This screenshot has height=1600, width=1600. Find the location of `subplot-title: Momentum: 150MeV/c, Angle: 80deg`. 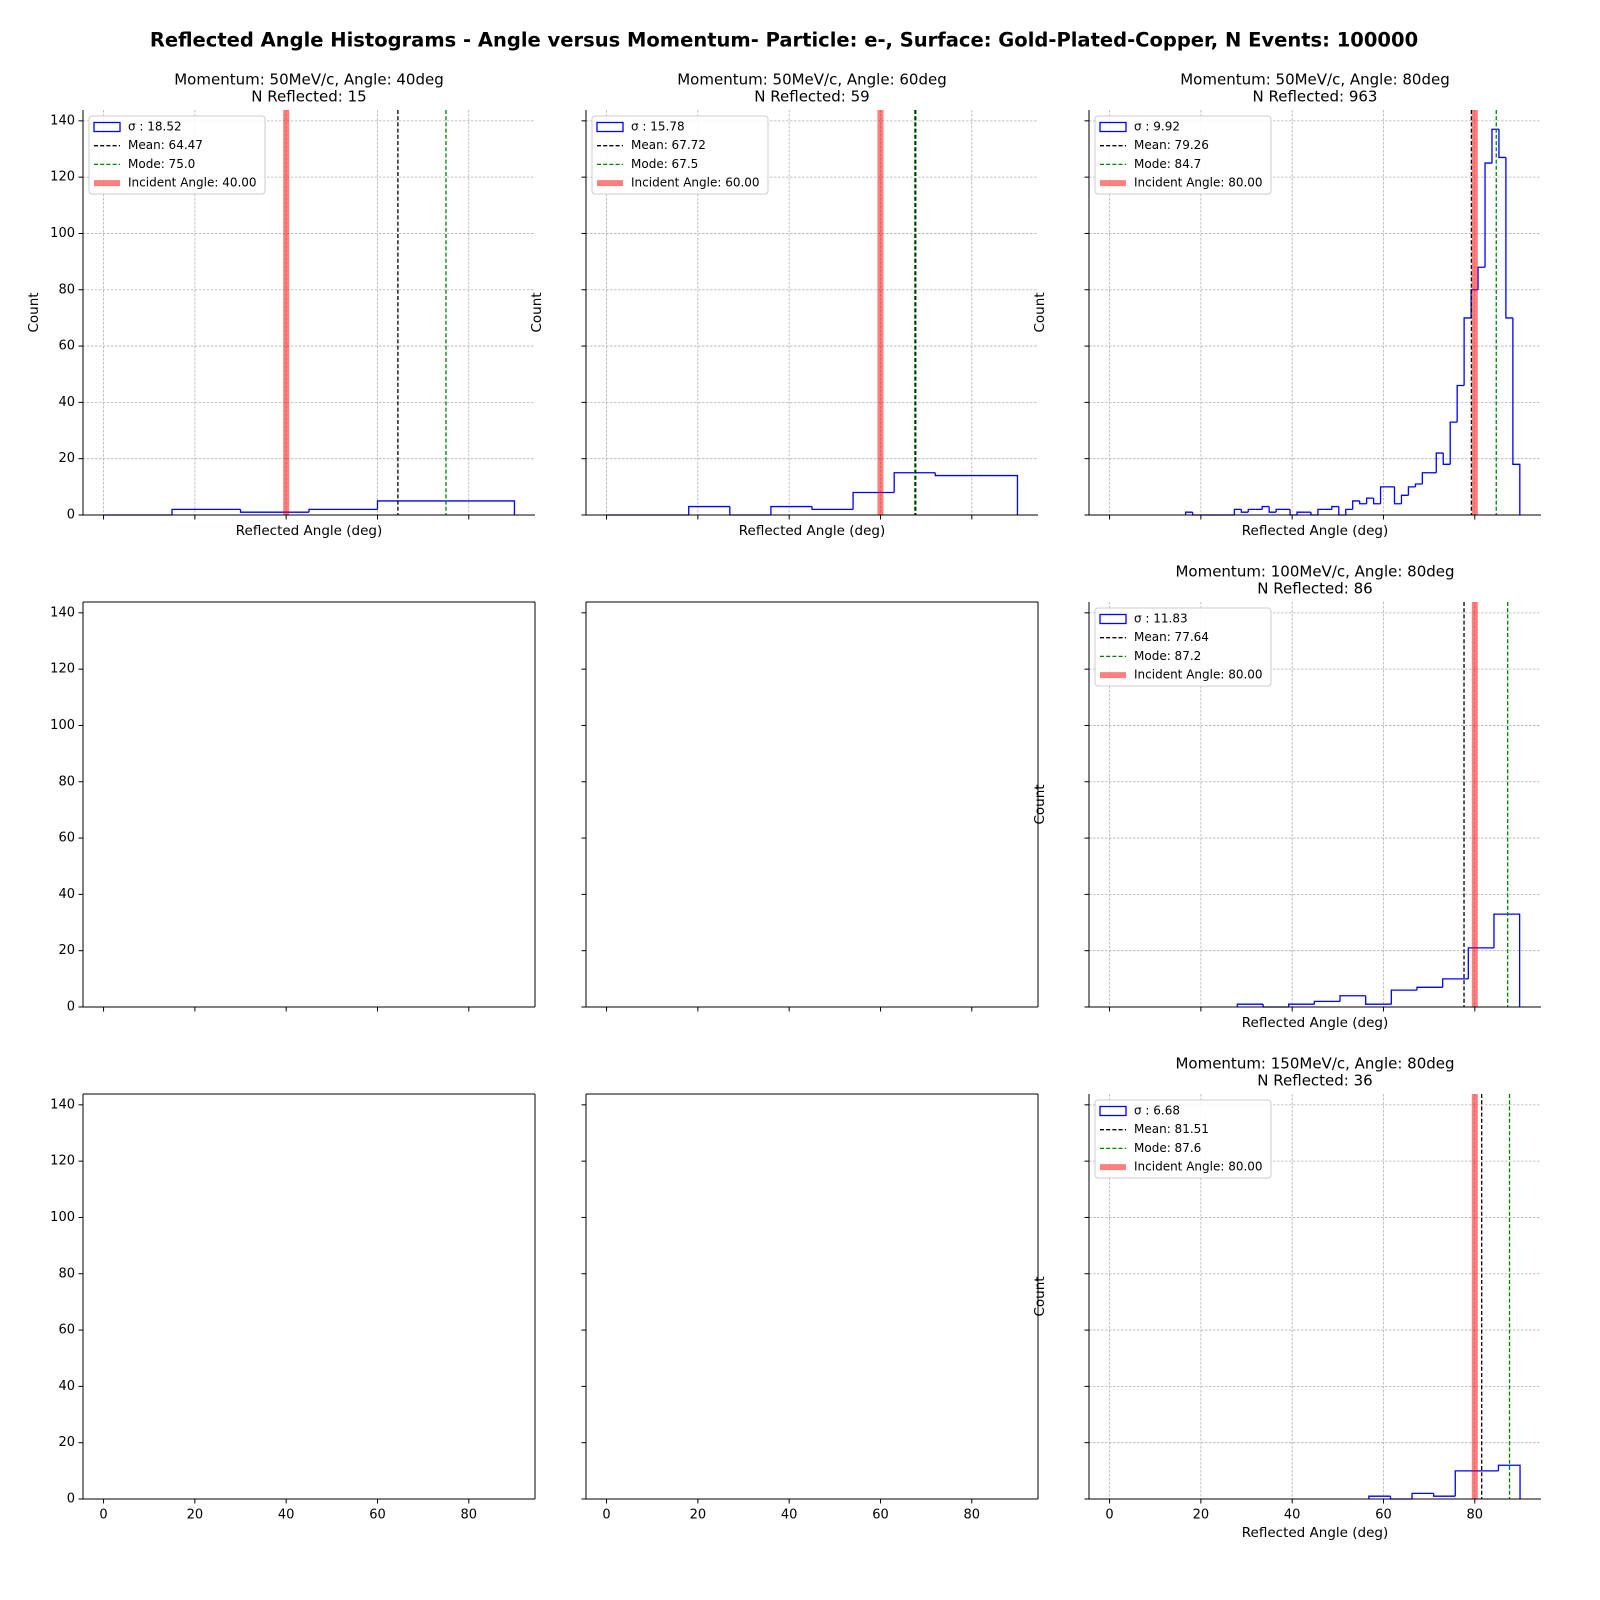

subplot-title: Momentum: 150MeV/c, Angle: 80deg is located at coordinates (1314, 1064).